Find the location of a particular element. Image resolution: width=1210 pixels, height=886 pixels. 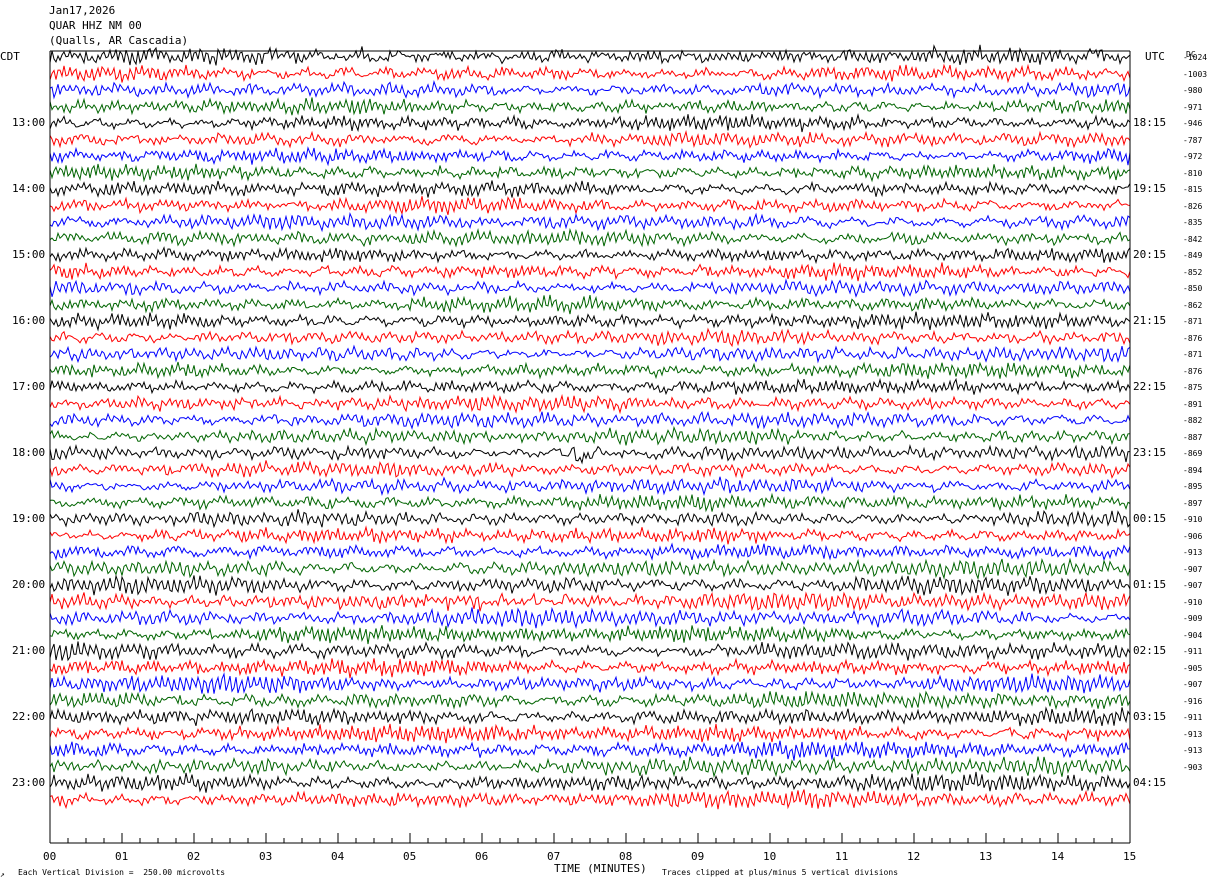

dc-offset-label: -909 is located at coordinates (1193, 618).